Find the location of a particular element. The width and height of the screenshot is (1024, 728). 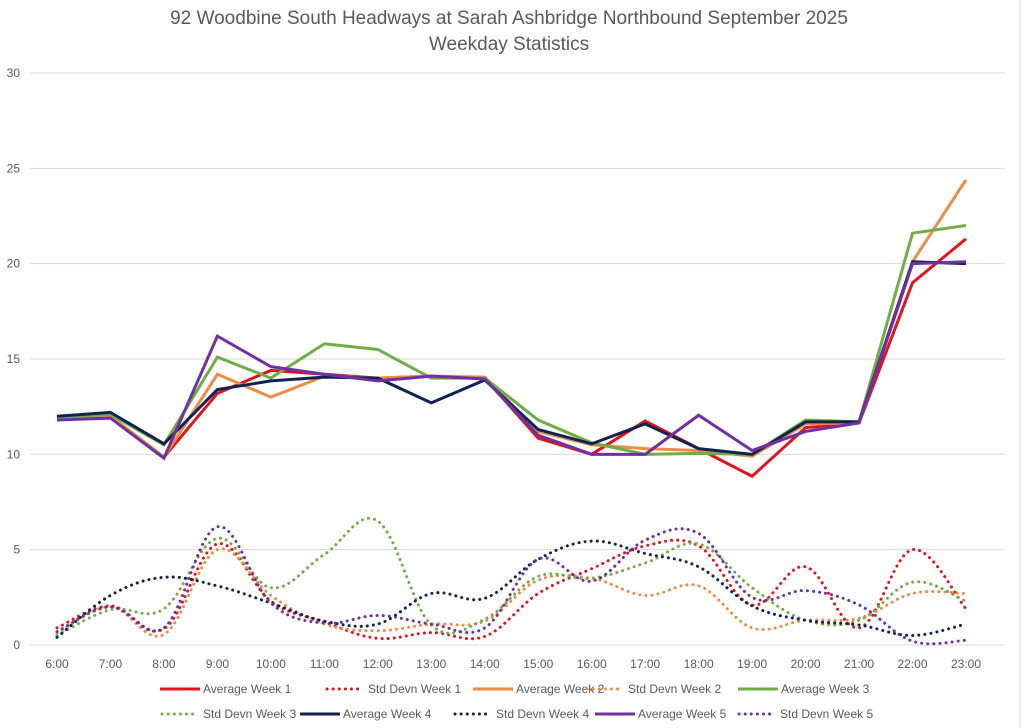

legend-label: Average Week 2 is located at coordinates (560, 689).